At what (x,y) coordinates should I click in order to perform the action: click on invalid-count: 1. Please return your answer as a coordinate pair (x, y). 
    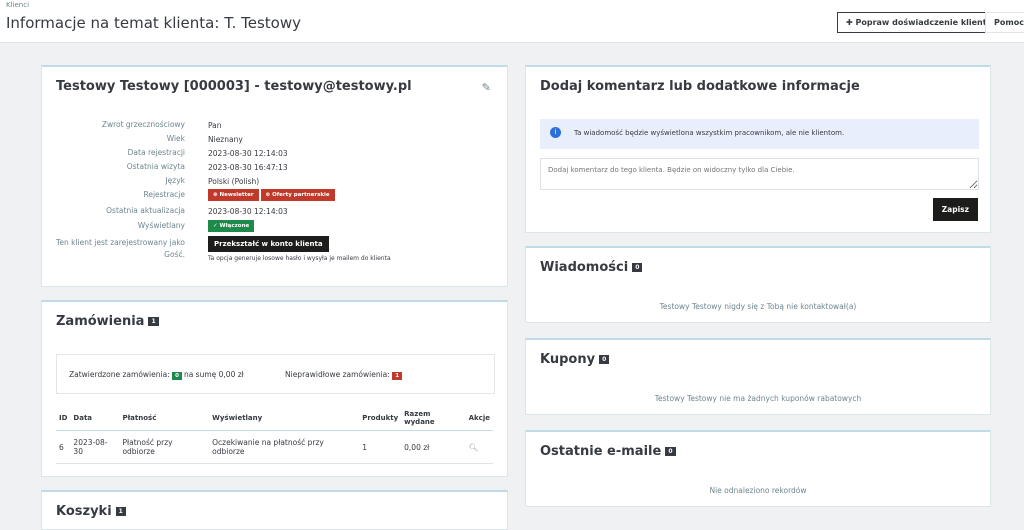
    Looking at the image, I should click on (397, 376).